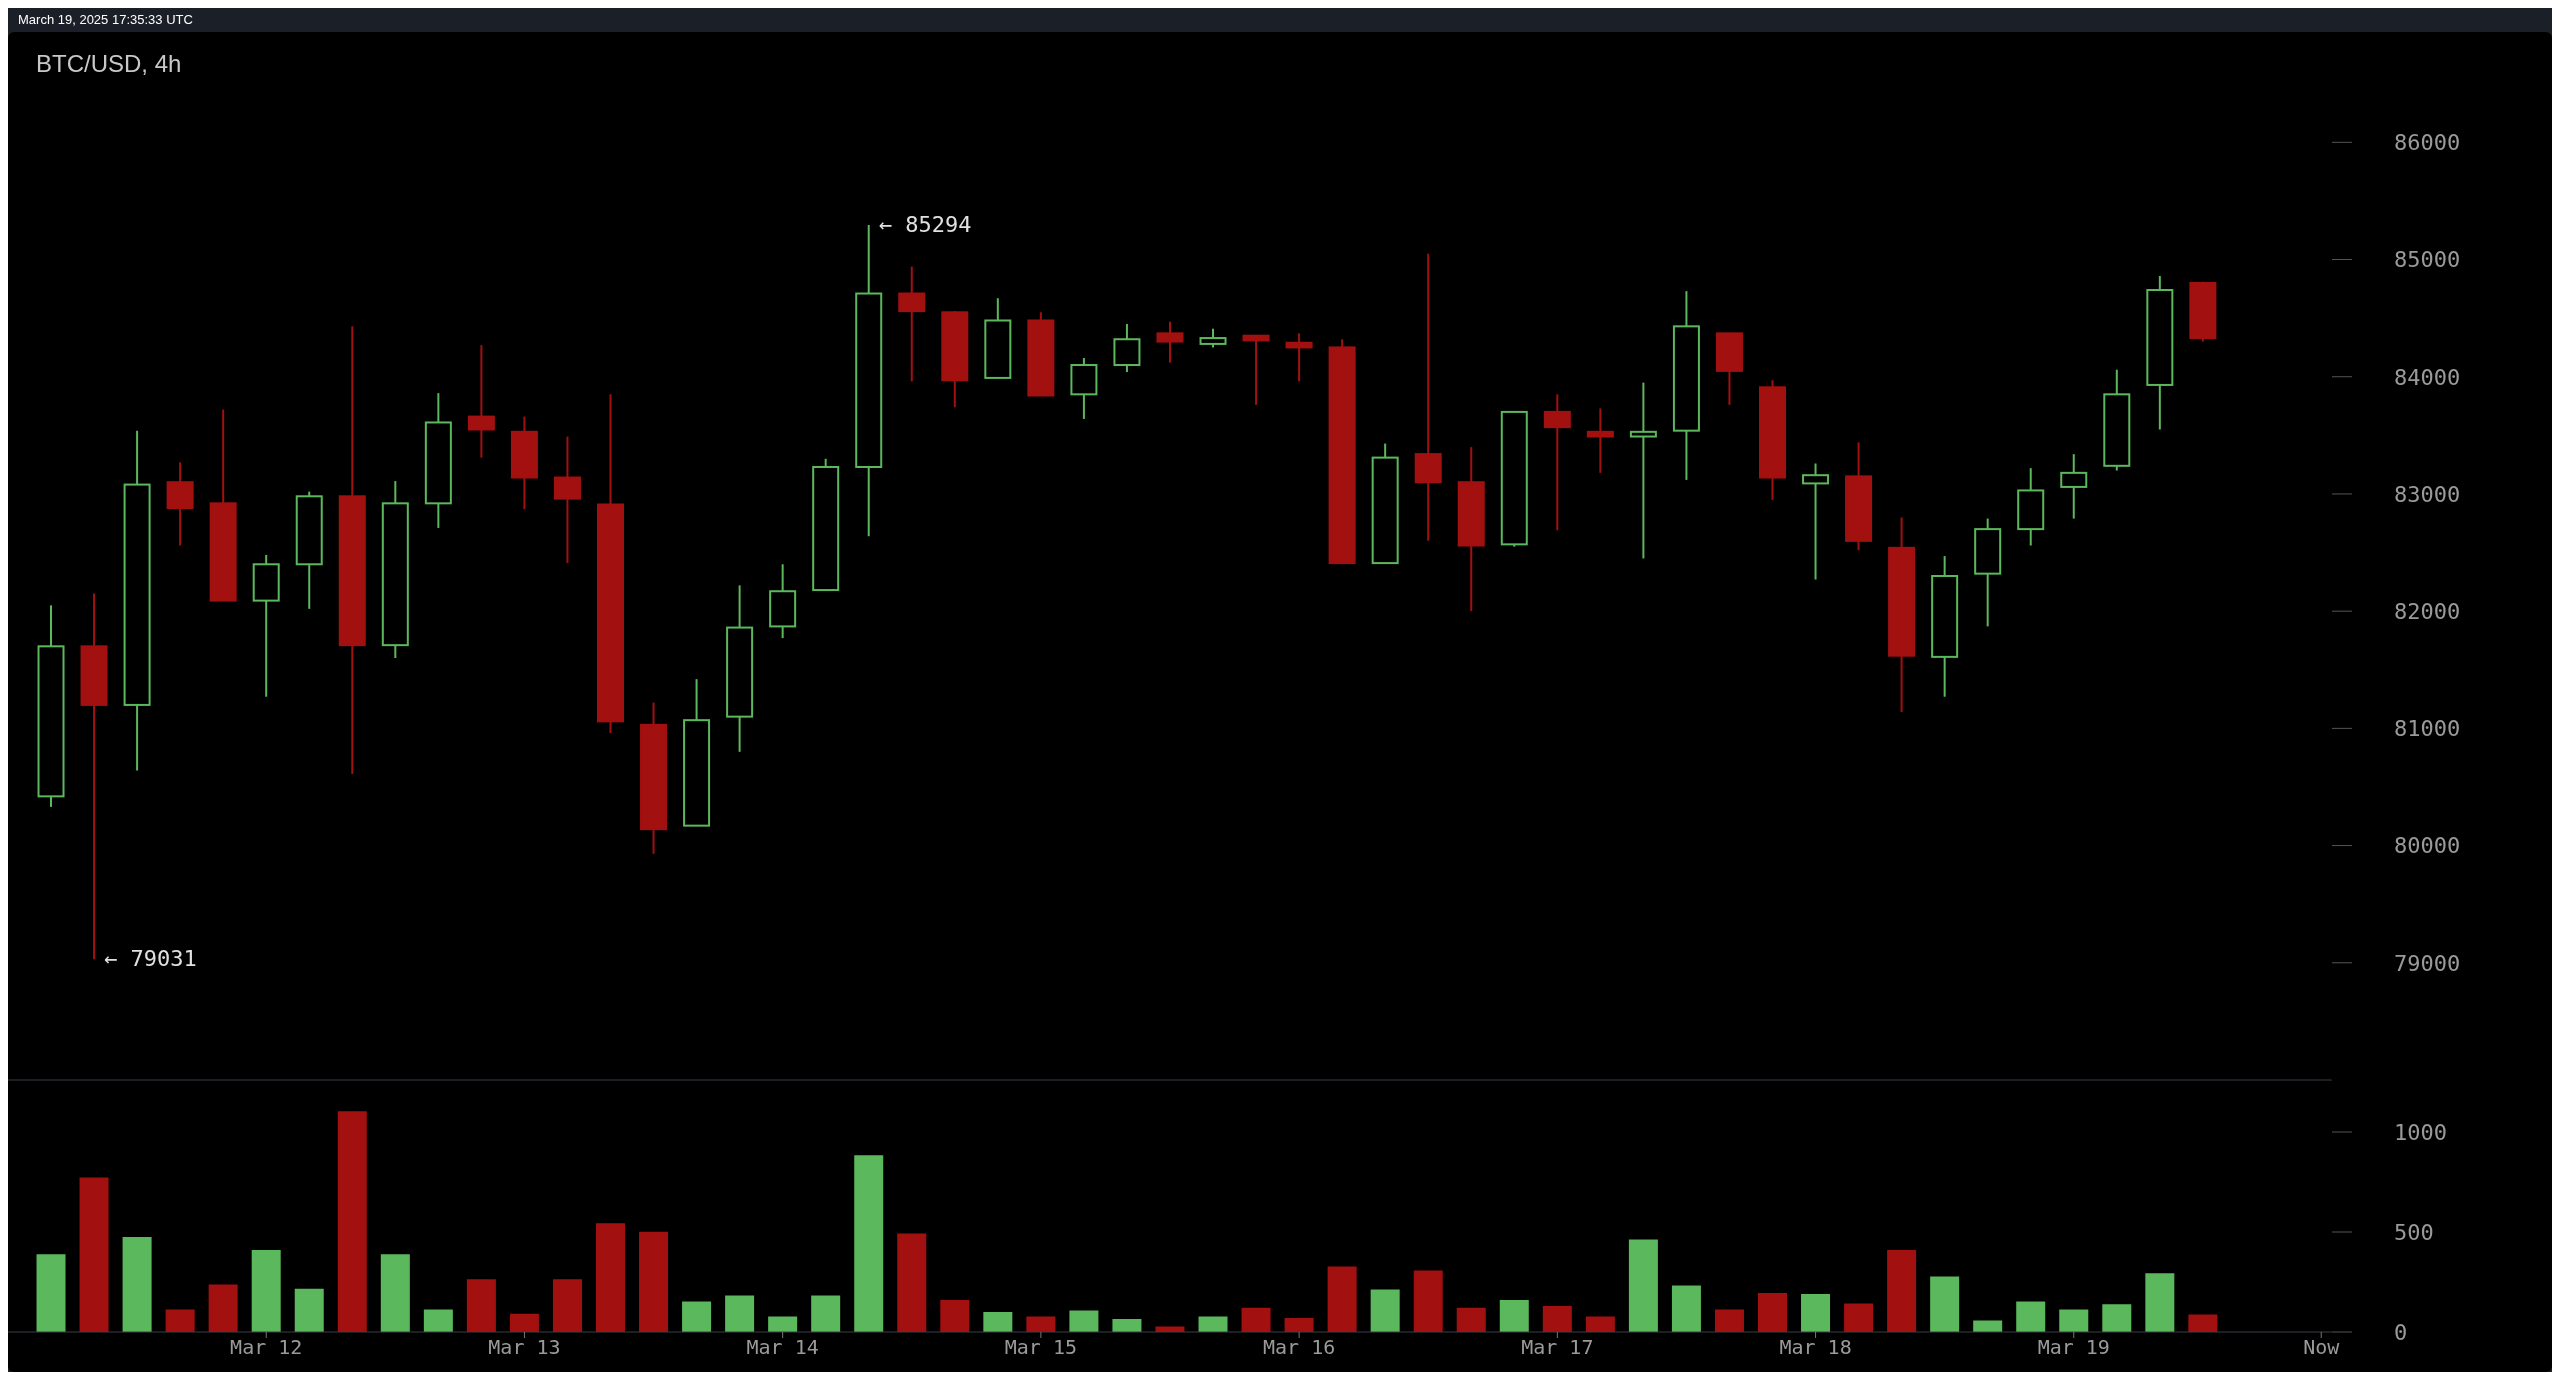 The height and width of the screenshot is (1382, 2560). What do you see at coordinates (1815, 1347) in the screenshot?
I see `x-tick-label: Mar 18` at bounding box center [1815, 1347].